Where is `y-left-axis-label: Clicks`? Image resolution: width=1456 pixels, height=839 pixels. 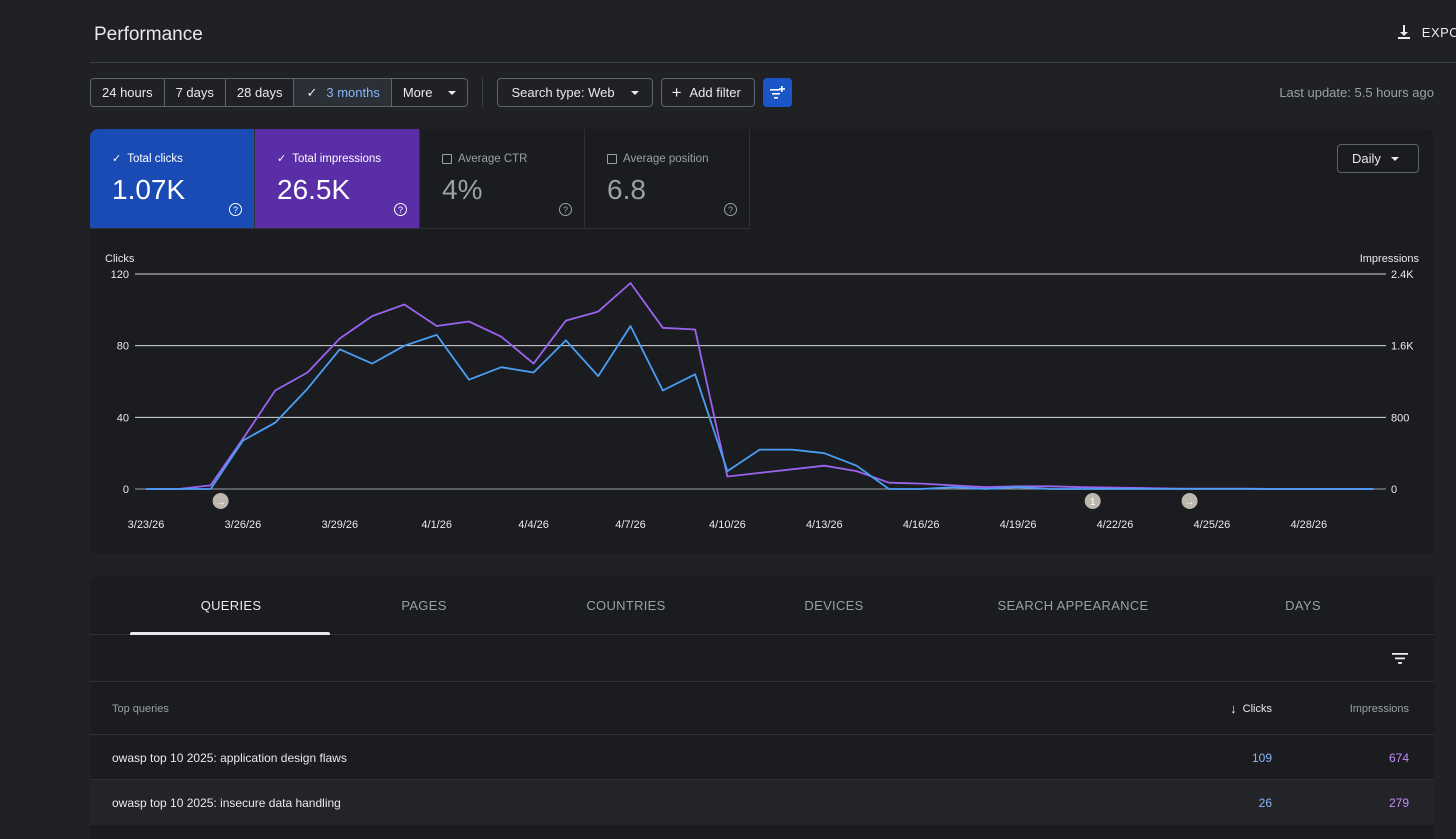 y-left-axis-label: Clicks is located at coordinates (120, 259).